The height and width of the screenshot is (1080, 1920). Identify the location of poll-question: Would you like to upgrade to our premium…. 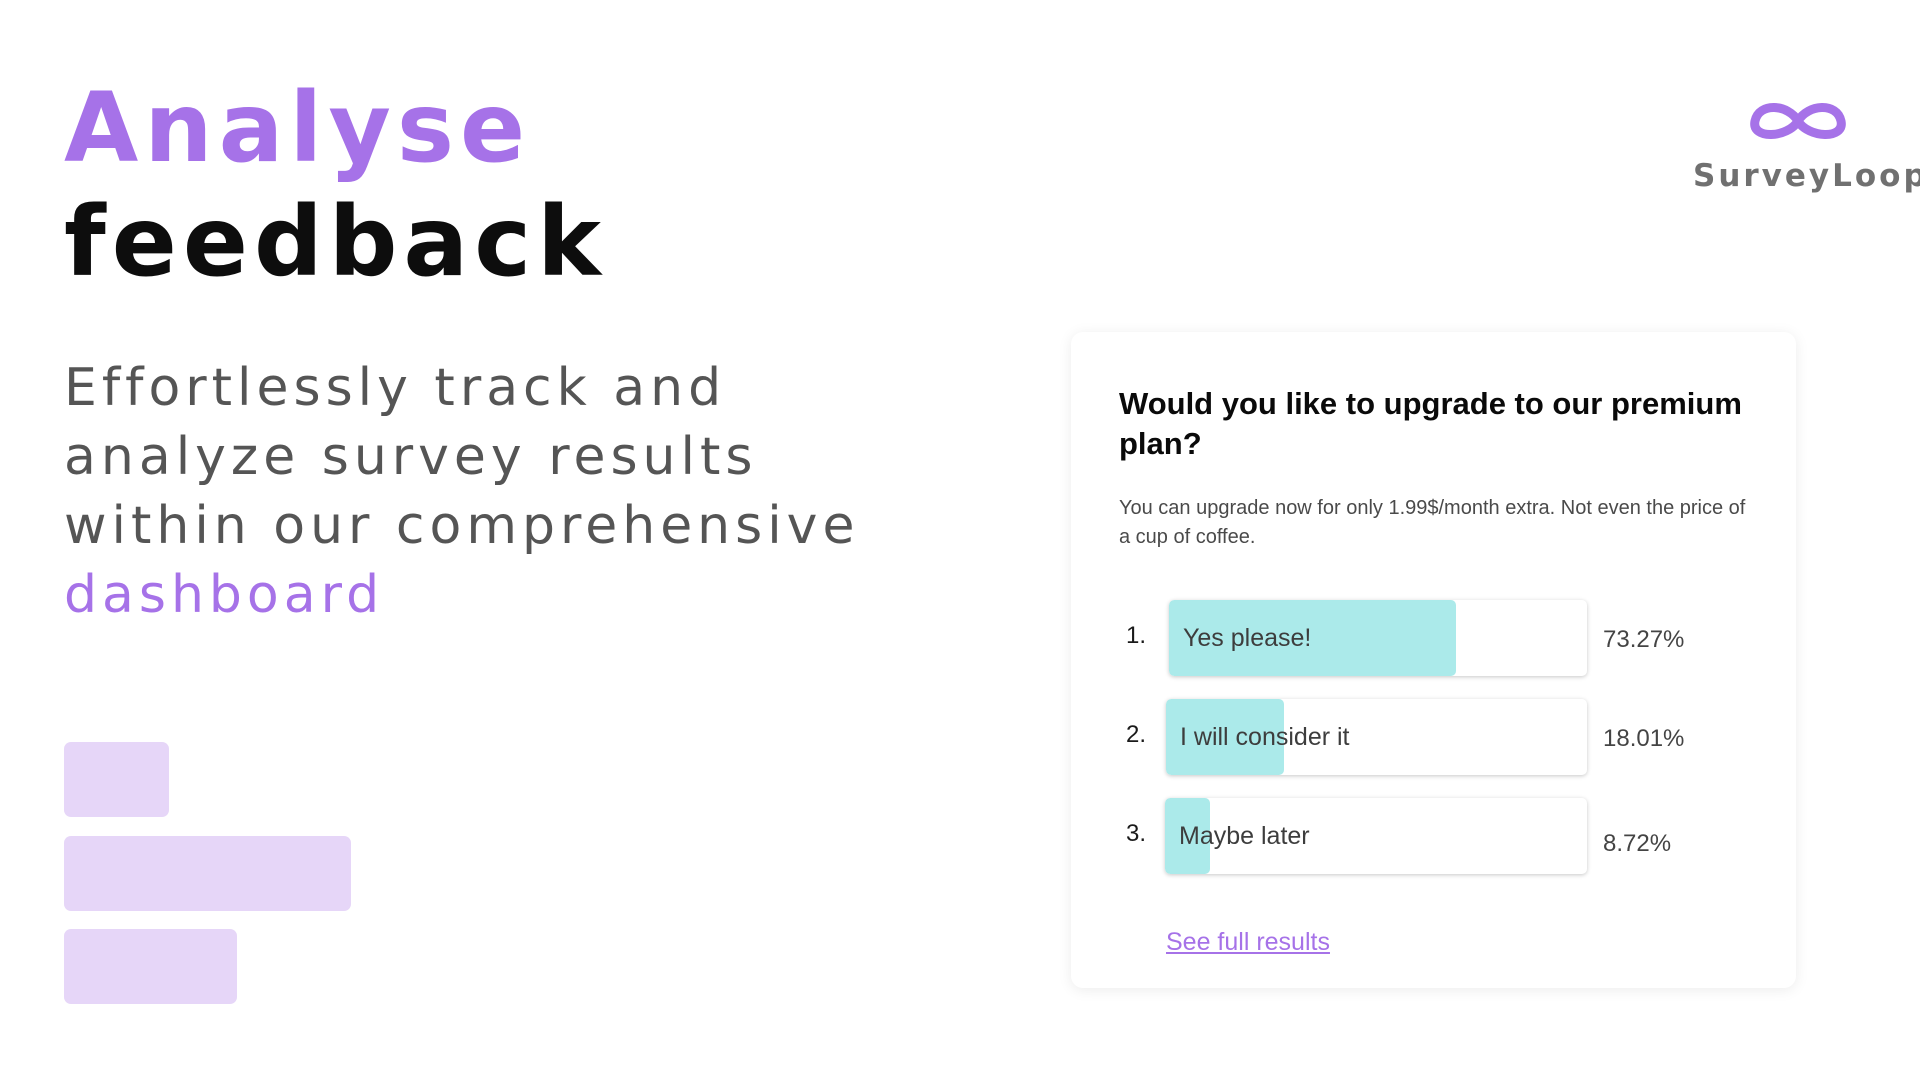
(1430, 423).